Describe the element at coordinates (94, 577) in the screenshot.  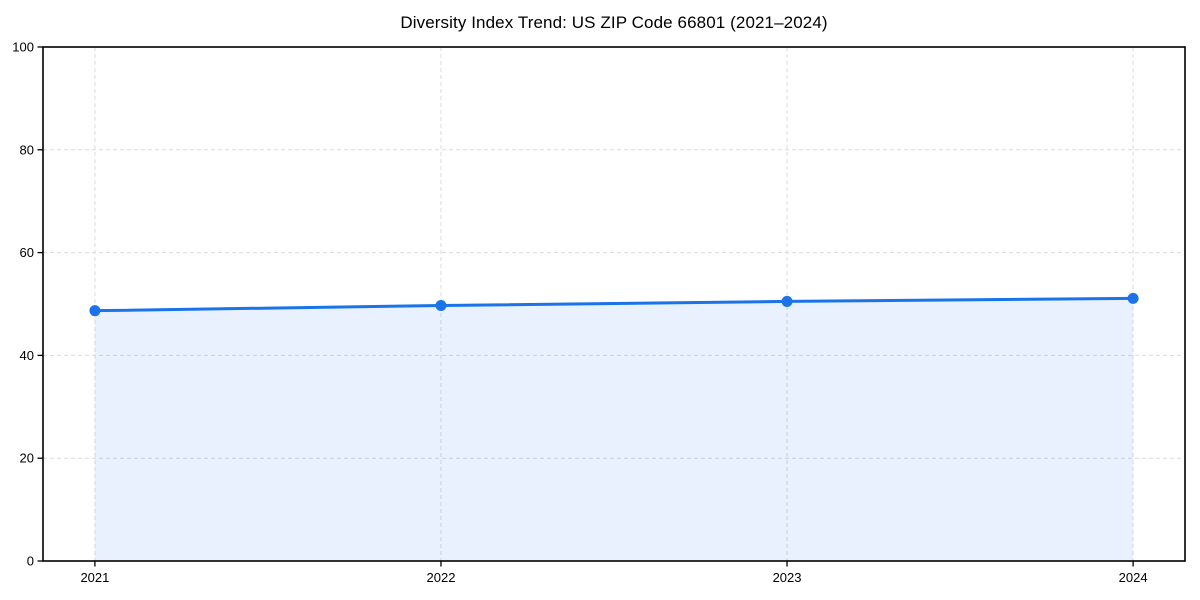
I see `x-tick-label: 2021` at that location.